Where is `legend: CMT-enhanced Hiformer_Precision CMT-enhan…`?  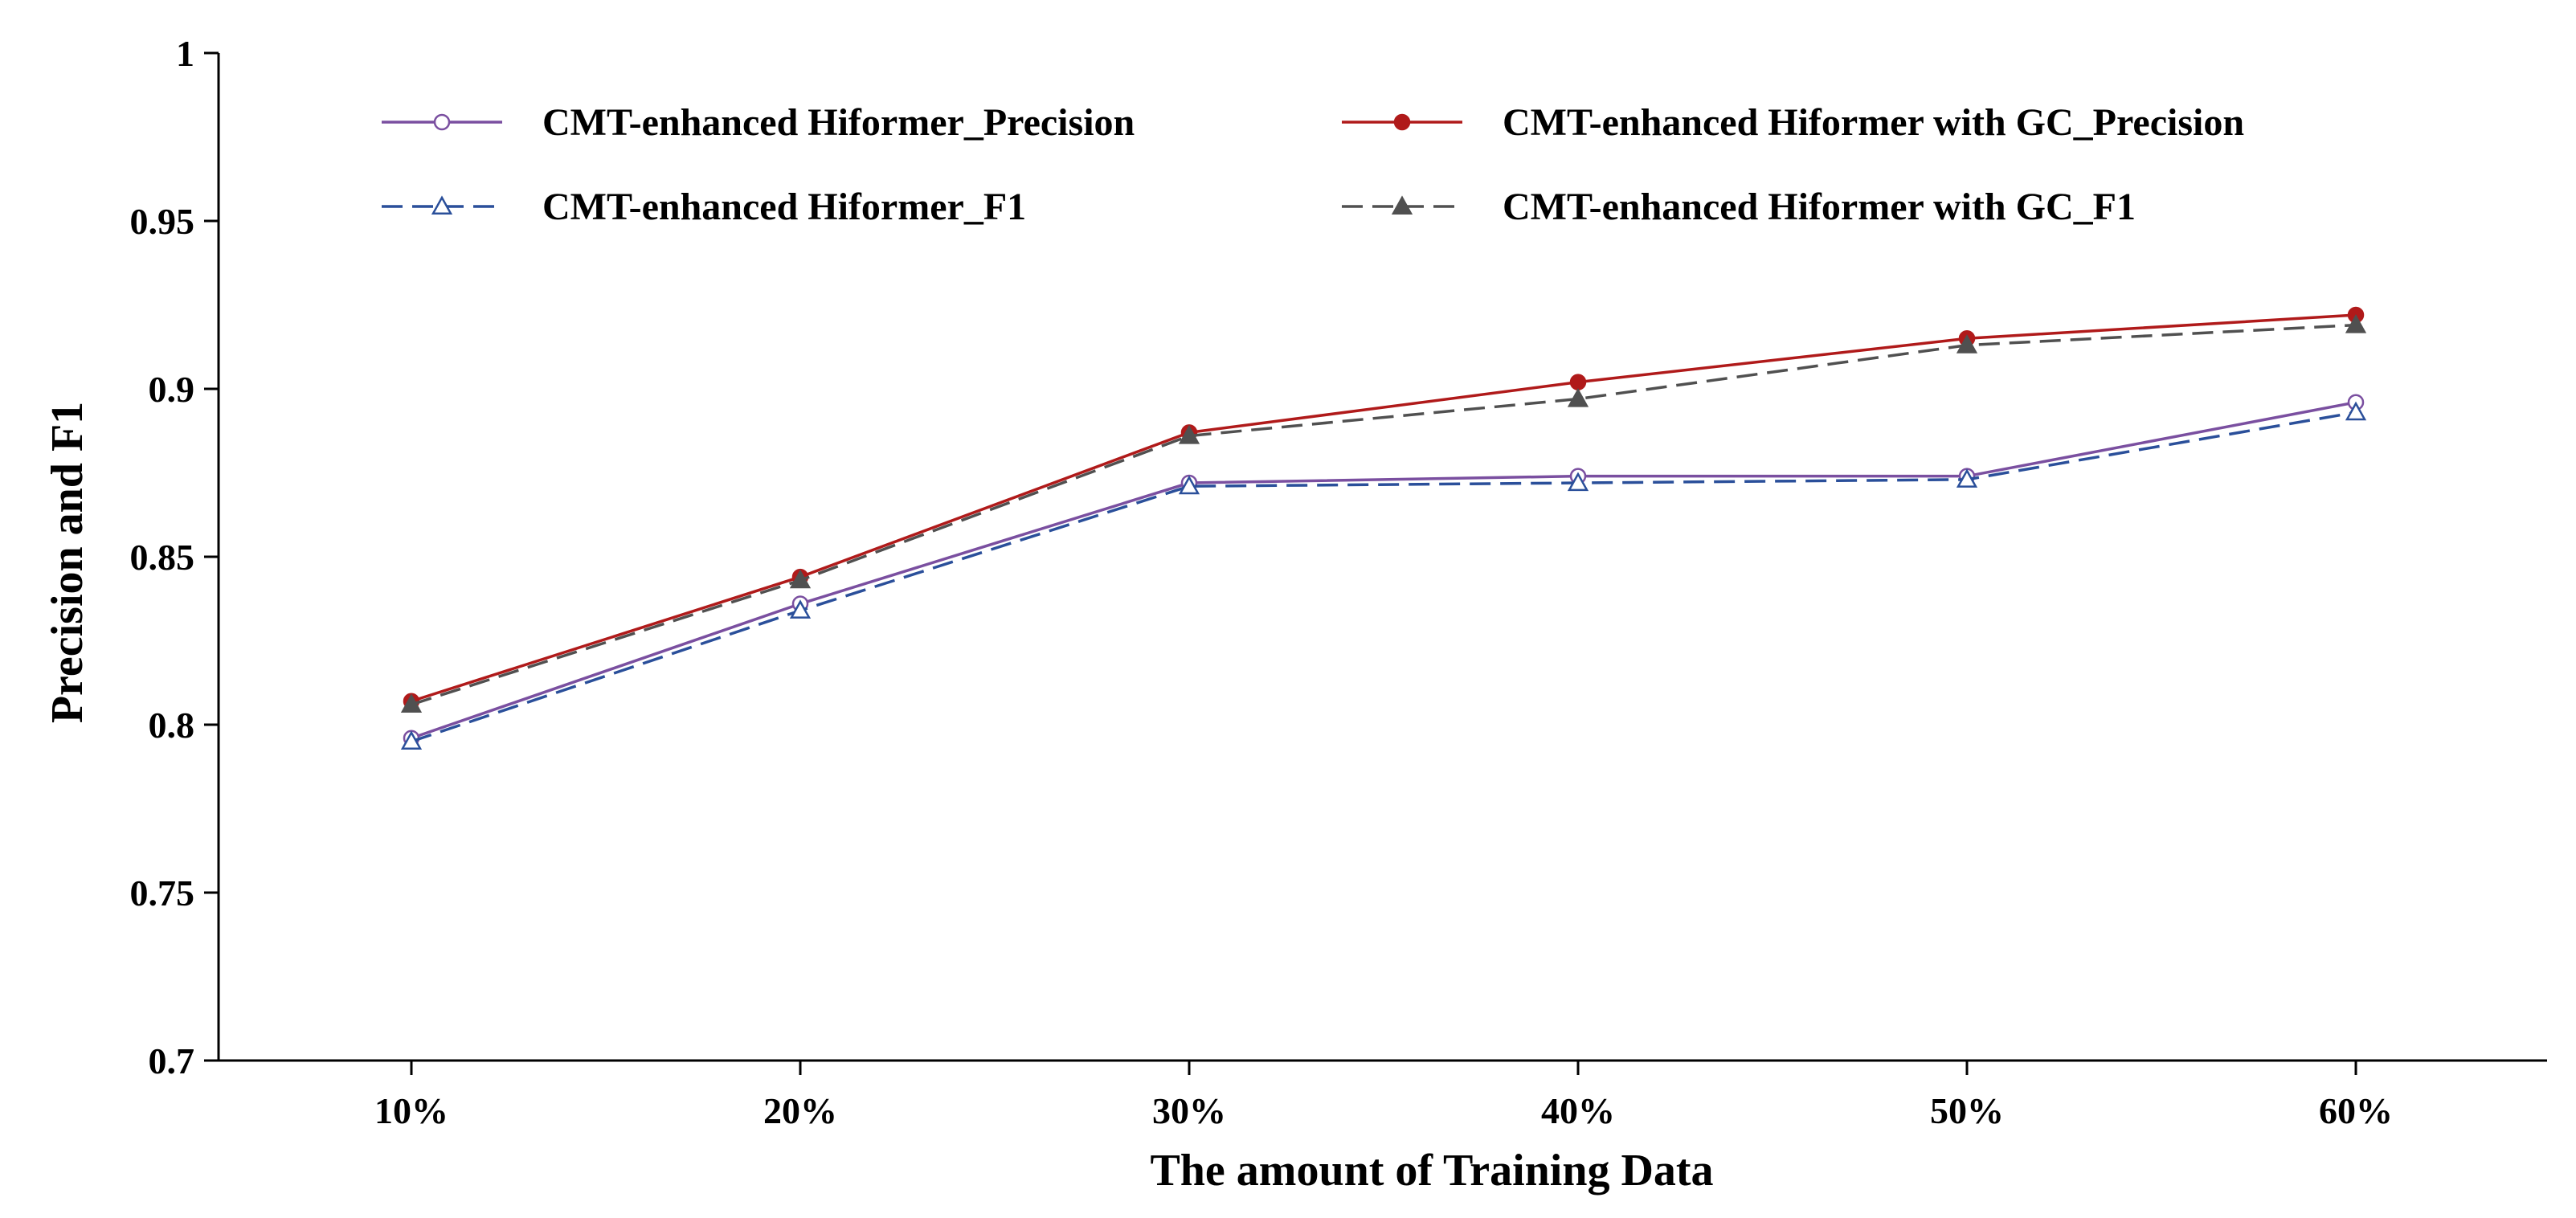
legend: CMT-enhanced Hiformer_Precision CMT-enhan… is located at coordinates (1313, 164).